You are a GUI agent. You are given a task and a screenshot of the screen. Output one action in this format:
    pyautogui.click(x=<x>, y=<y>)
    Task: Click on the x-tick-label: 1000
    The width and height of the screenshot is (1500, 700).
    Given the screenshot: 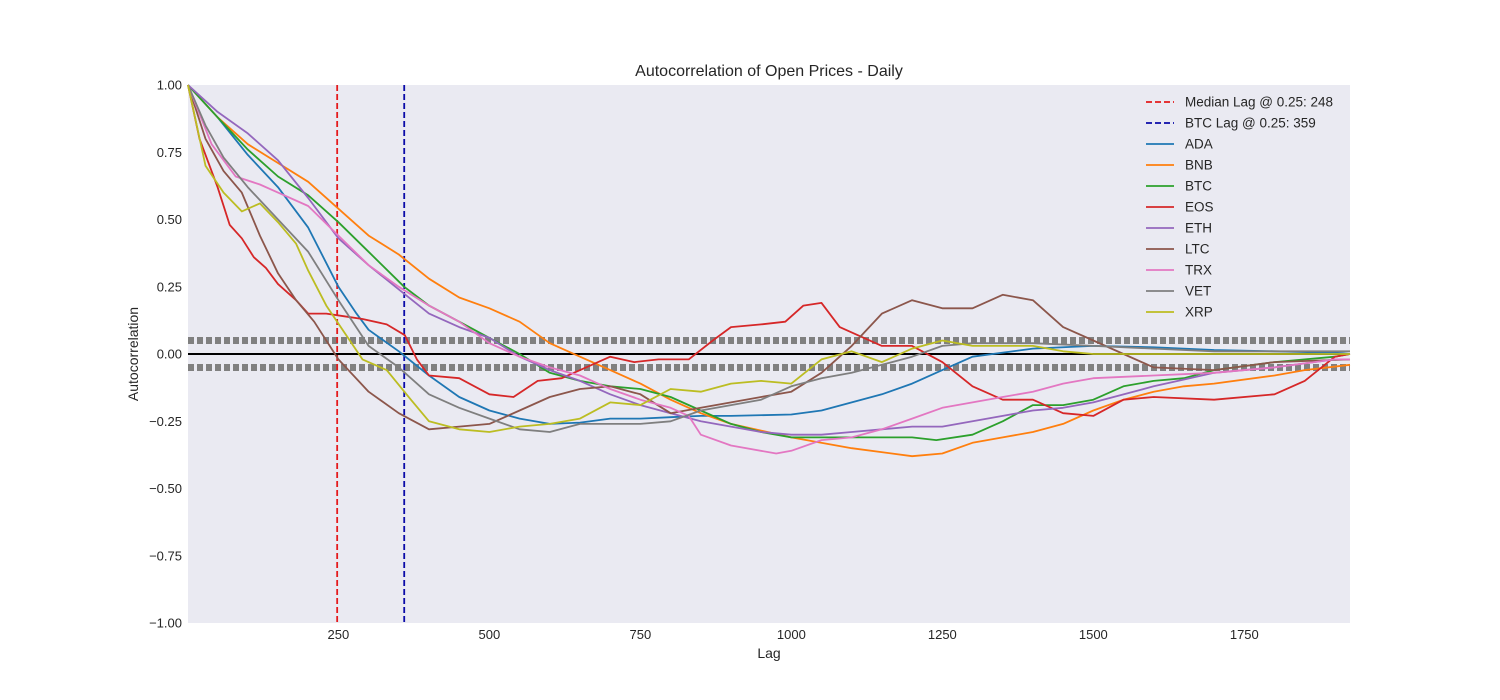 What is the action you would take?
    pyautogui.click(x=791, y=634)
    